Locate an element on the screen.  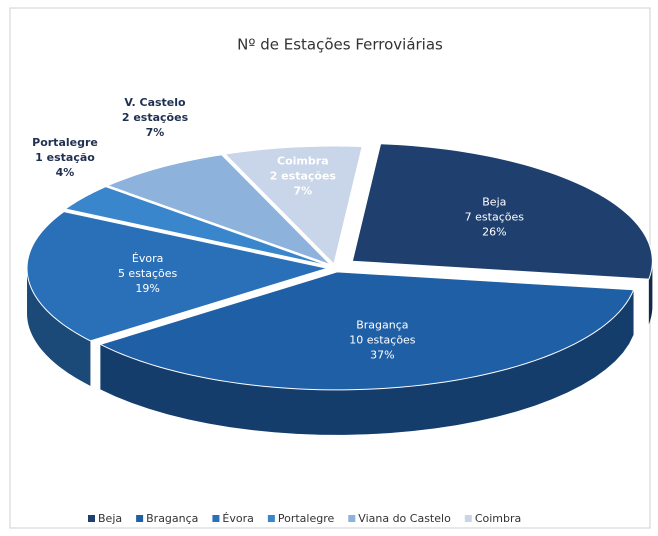
data-label: V. Castelo is located at coordinates (155, 102).